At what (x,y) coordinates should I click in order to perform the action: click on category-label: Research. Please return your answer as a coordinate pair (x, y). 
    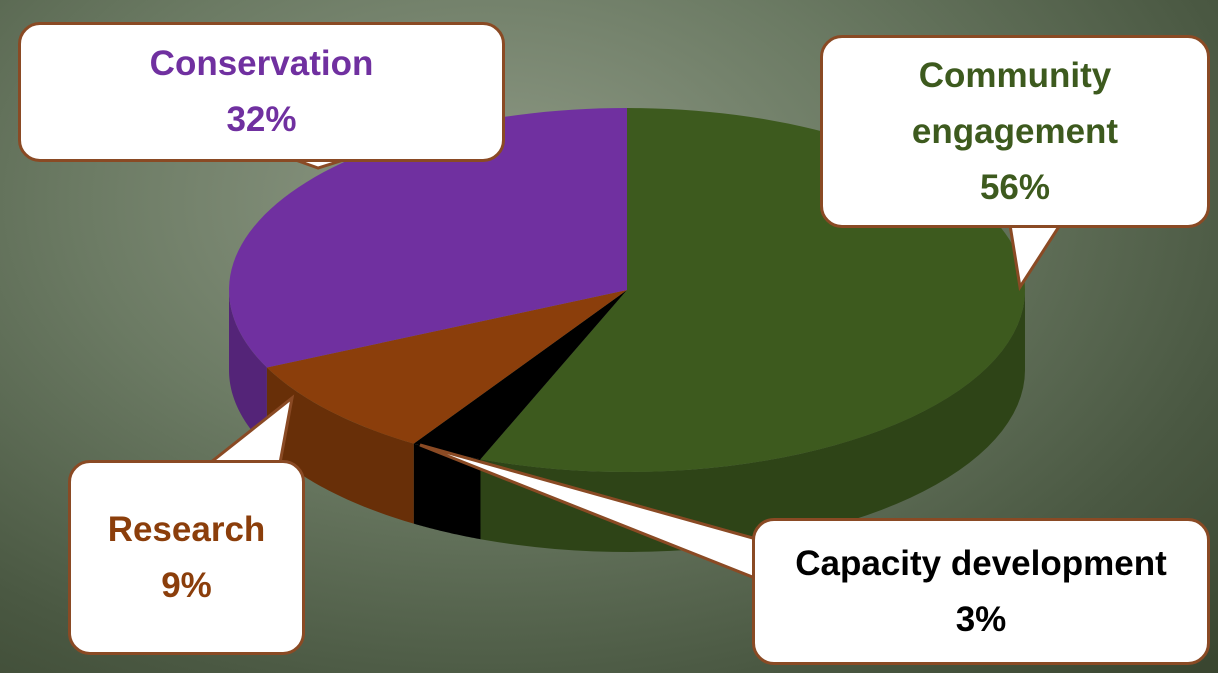
    Looking at the image, I should click on (186, 529).